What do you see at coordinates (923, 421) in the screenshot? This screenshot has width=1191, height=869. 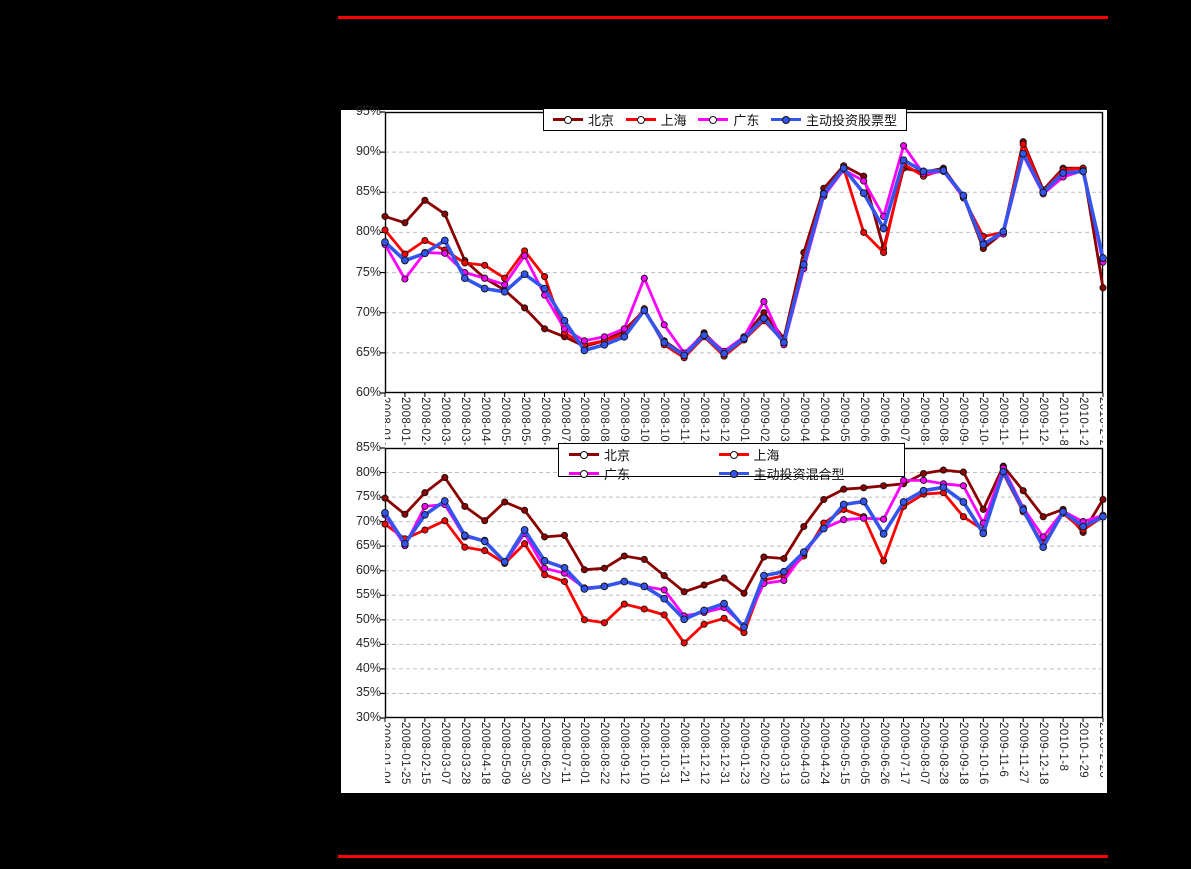 I see `x-axis-label: 2009-08-07` at bounding box center [923, 421].